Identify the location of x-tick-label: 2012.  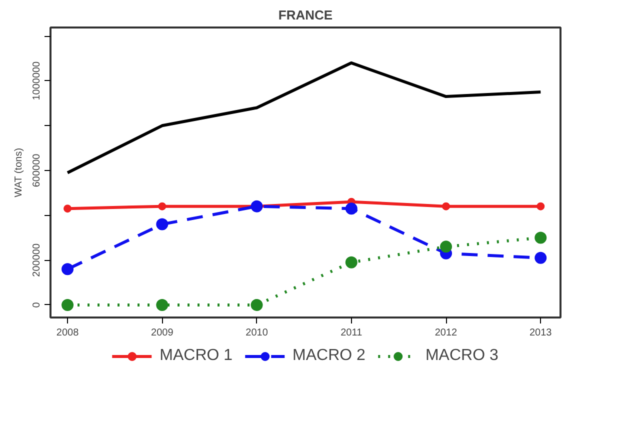
(446, 333).